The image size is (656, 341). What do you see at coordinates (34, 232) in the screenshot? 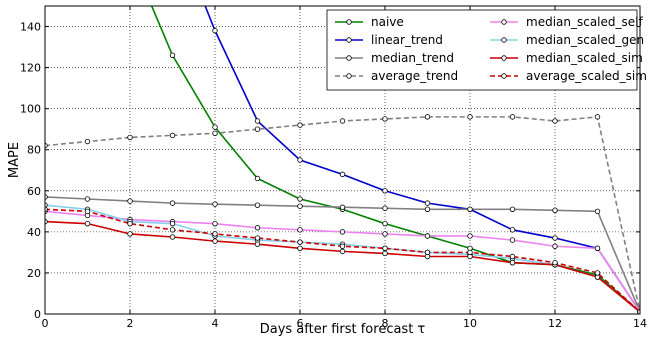
I see `y-tick-label: 40` at bounding box center [34, 232].